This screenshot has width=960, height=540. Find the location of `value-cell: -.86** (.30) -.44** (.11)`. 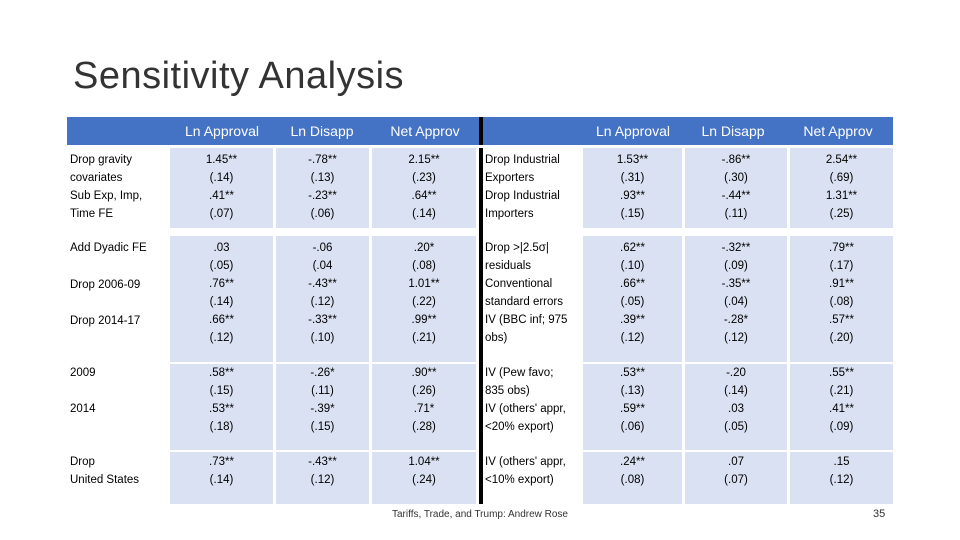

value-cell: -.86** (.30) -.44** (.11) is located at coordinates (736, 187).